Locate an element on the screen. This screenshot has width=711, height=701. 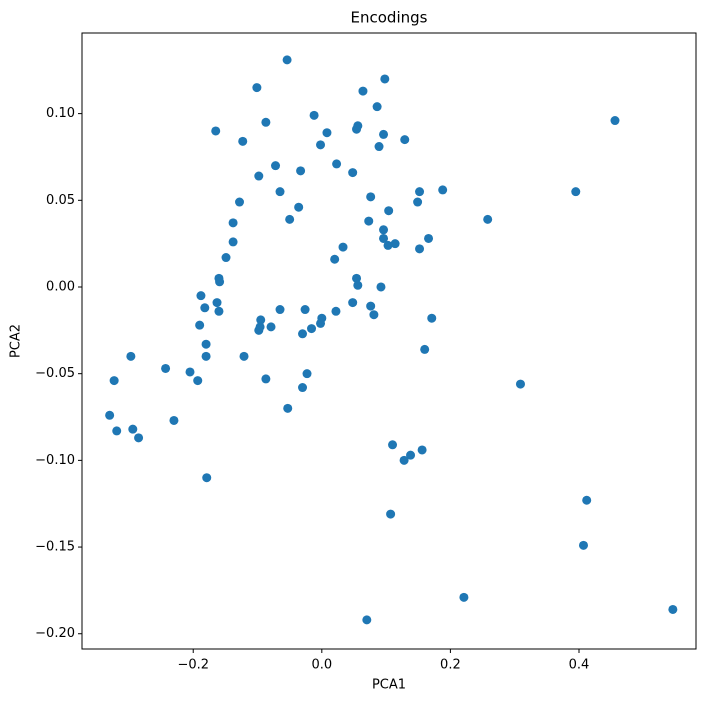
y-tick-label: 0.10 is located at coordinates (60, 113).